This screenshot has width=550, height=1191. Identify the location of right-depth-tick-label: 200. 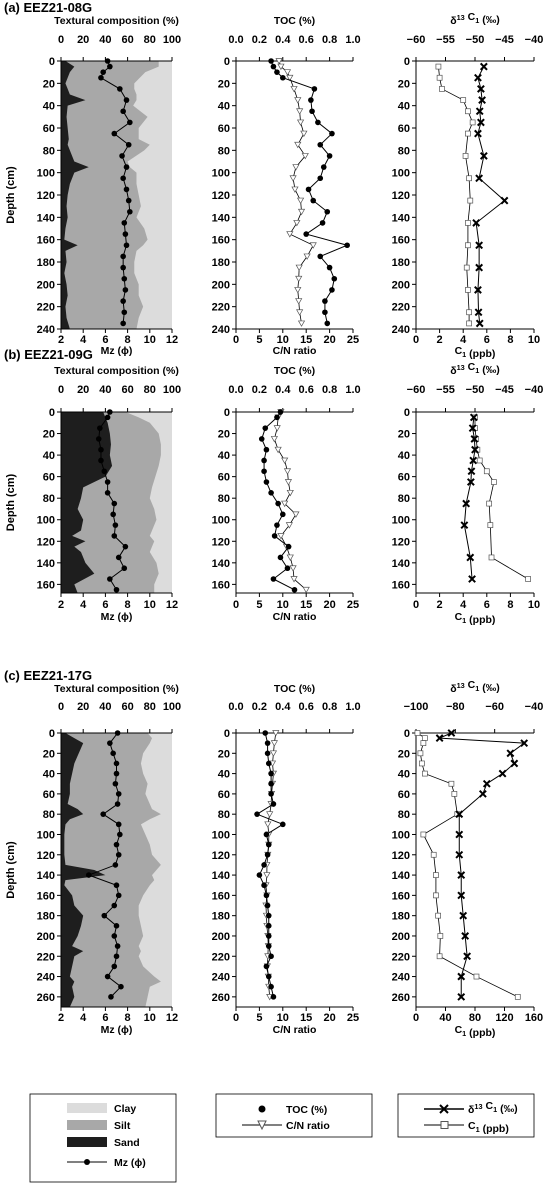
(401, 285).